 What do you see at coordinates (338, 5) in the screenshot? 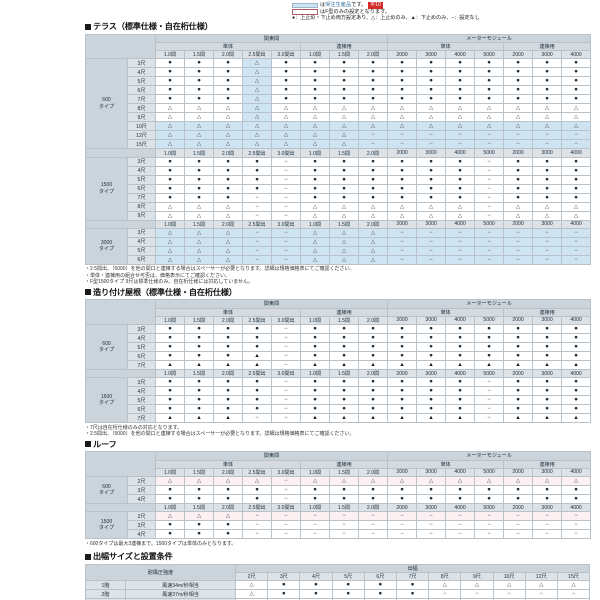
I see `legend-link-made-to-order: 受注生産品` at bounding box center [338, 5].